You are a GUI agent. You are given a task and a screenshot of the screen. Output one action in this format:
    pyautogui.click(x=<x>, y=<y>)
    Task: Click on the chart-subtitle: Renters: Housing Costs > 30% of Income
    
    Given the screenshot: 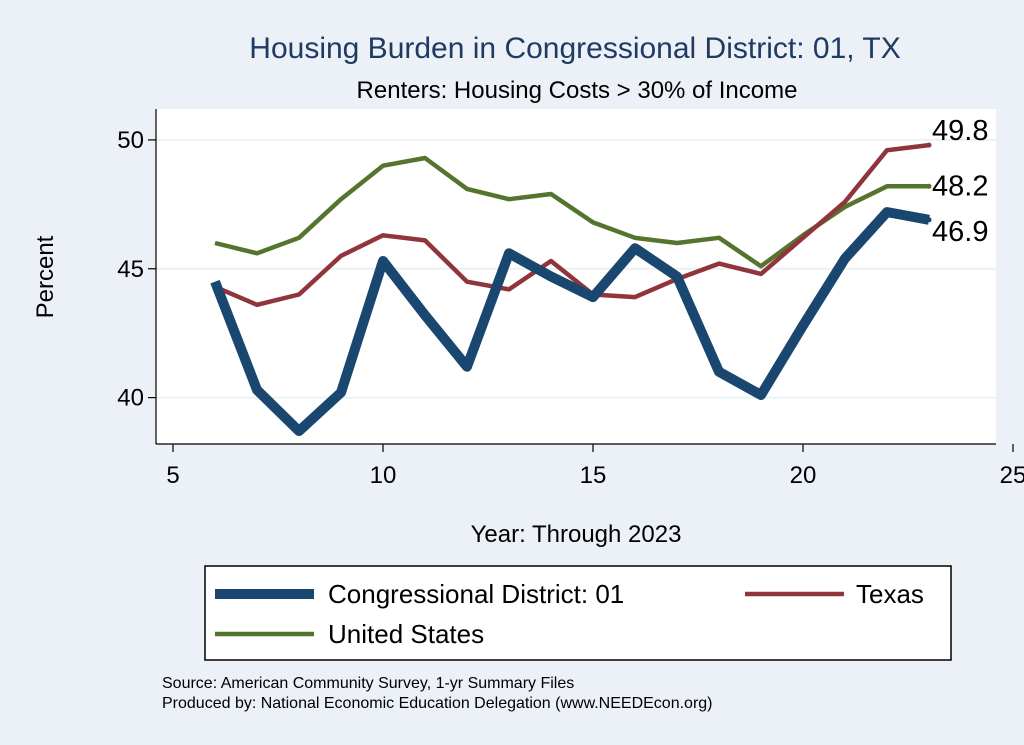 What is the action you would take?
    pyautogui.click(x=577, y=90)
    